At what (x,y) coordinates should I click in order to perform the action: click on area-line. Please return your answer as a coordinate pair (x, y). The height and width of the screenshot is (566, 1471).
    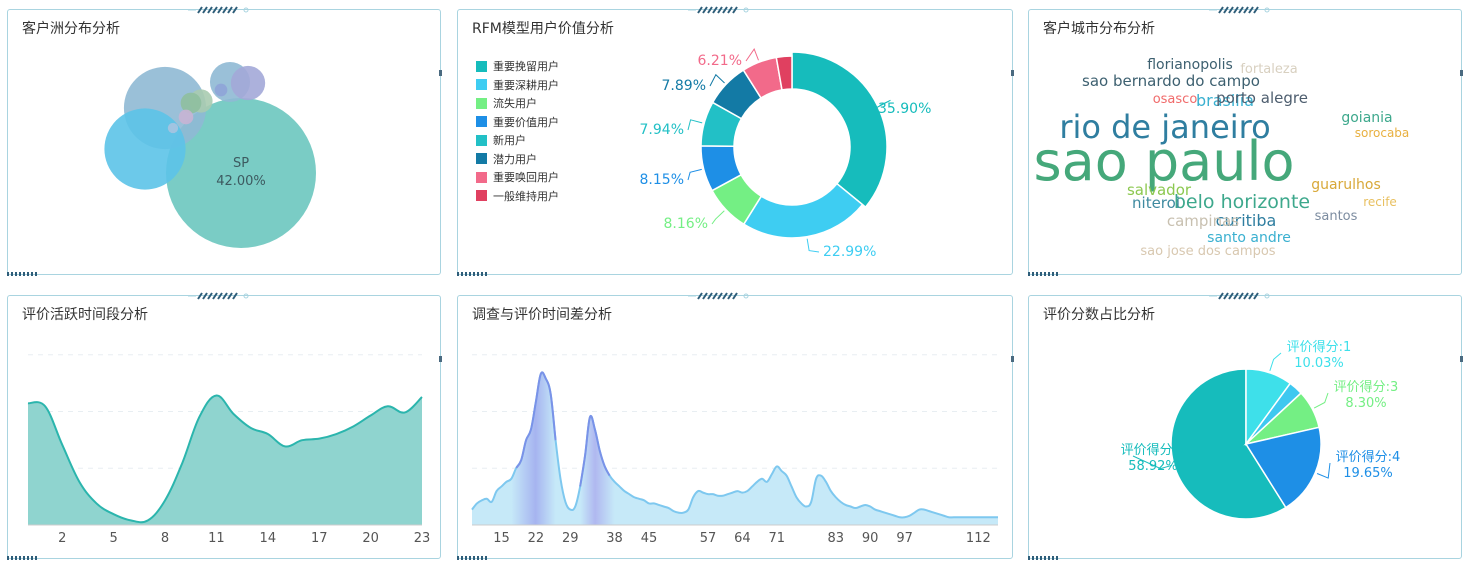
    Looking at the image, I should click on (734, 445).